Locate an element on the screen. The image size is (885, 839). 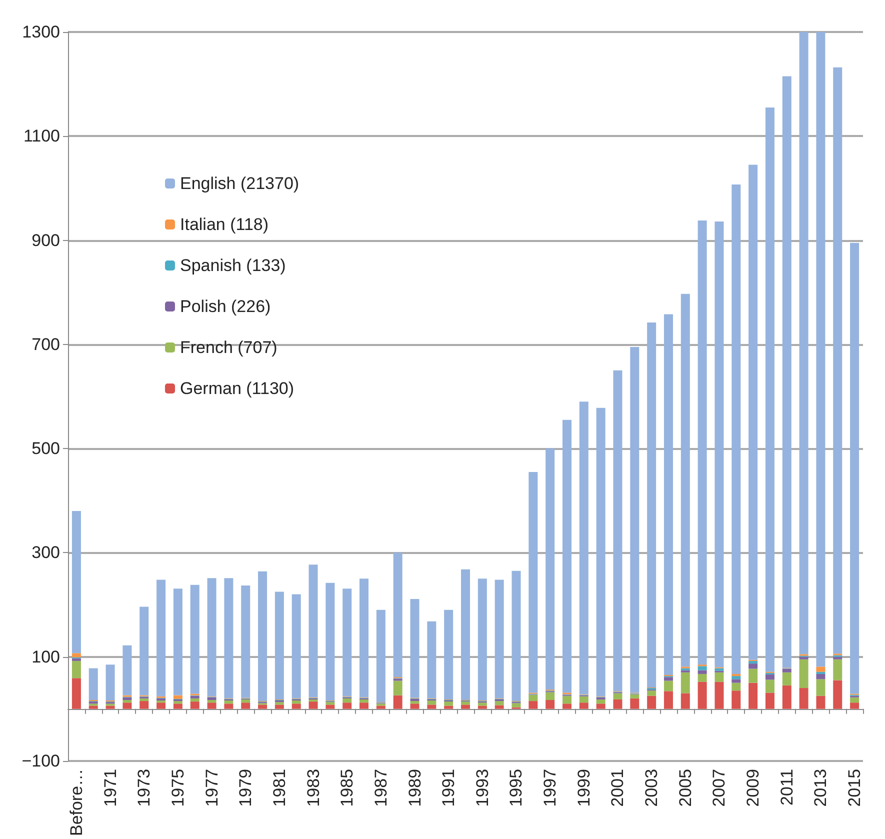
x-tick-label: 2007 is located at coordinates (719, 787).